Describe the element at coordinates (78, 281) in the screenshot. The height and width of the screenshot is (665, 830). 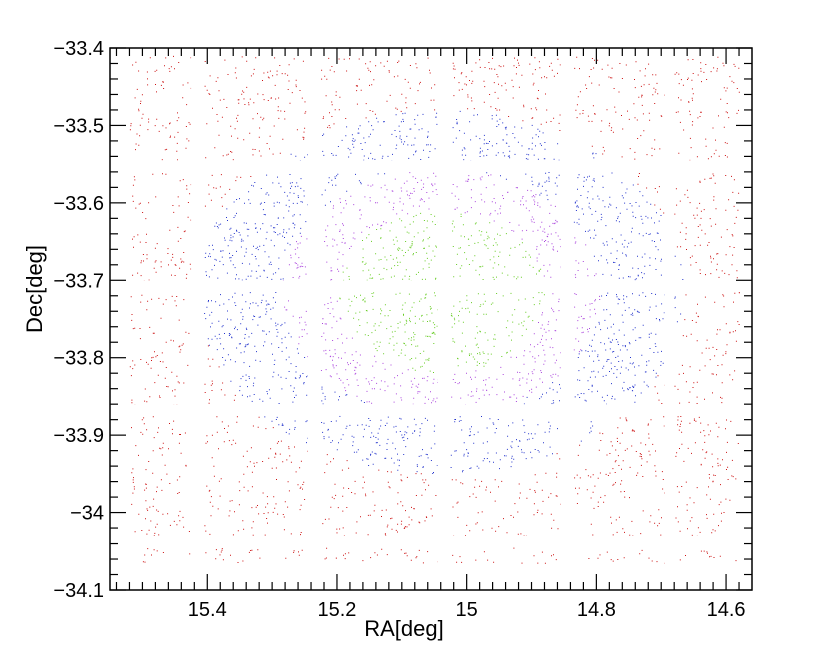
I see `y-tick-label: −33.7` at that location.